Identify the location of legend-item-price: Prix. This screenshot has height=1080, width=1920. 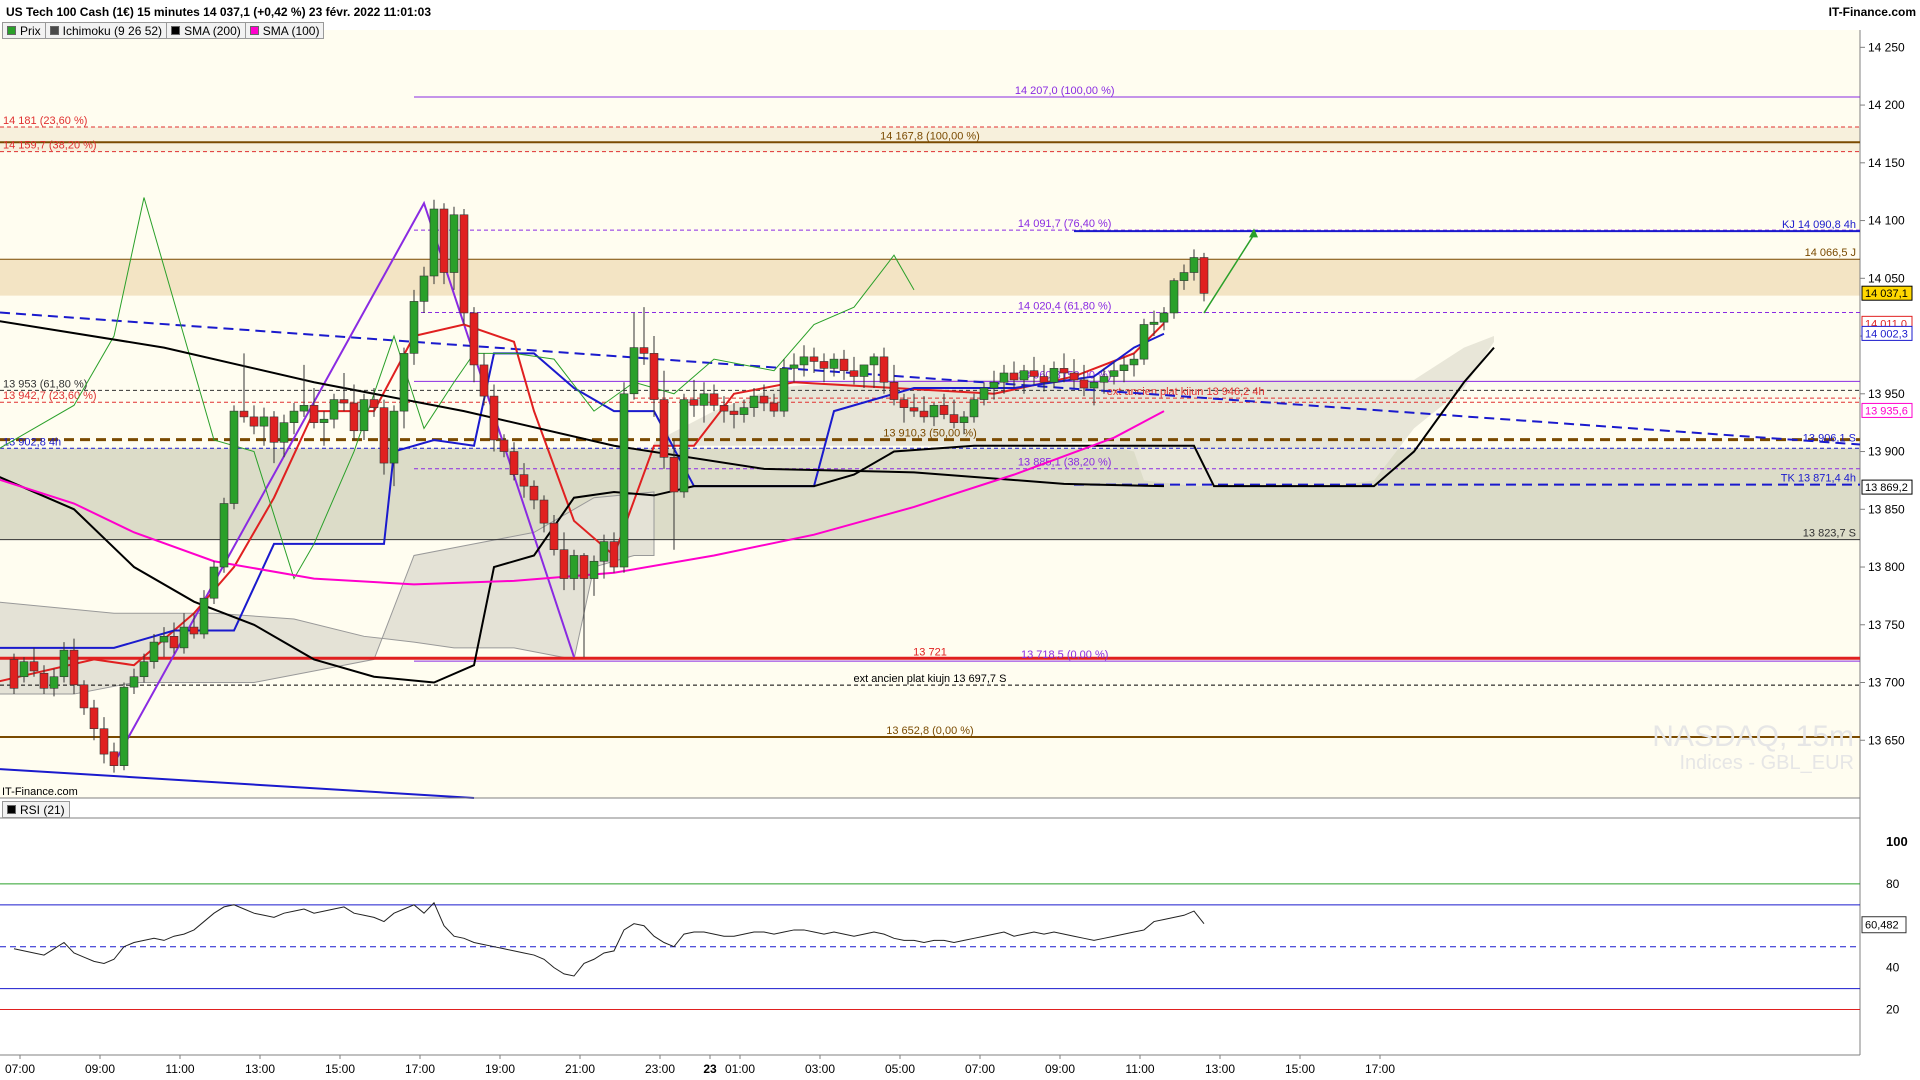
(24, 30).